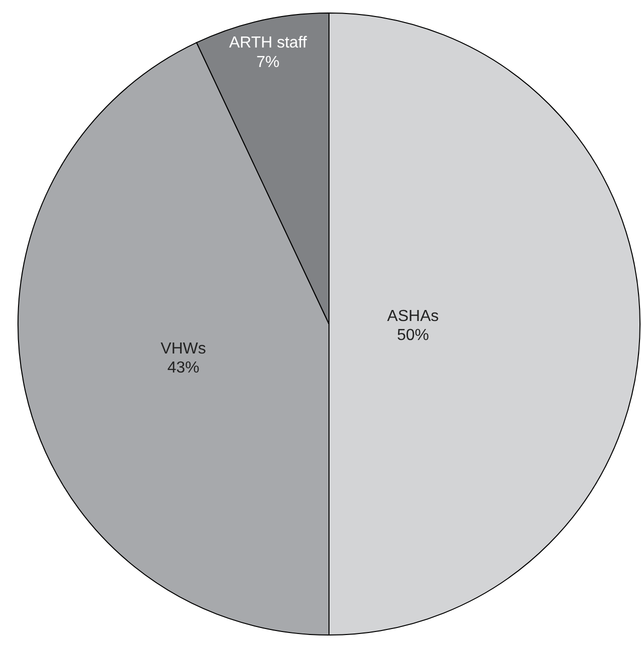 This screenshot has height=649, width=641. I want to click on data-label: 7%, so click(268, 62).